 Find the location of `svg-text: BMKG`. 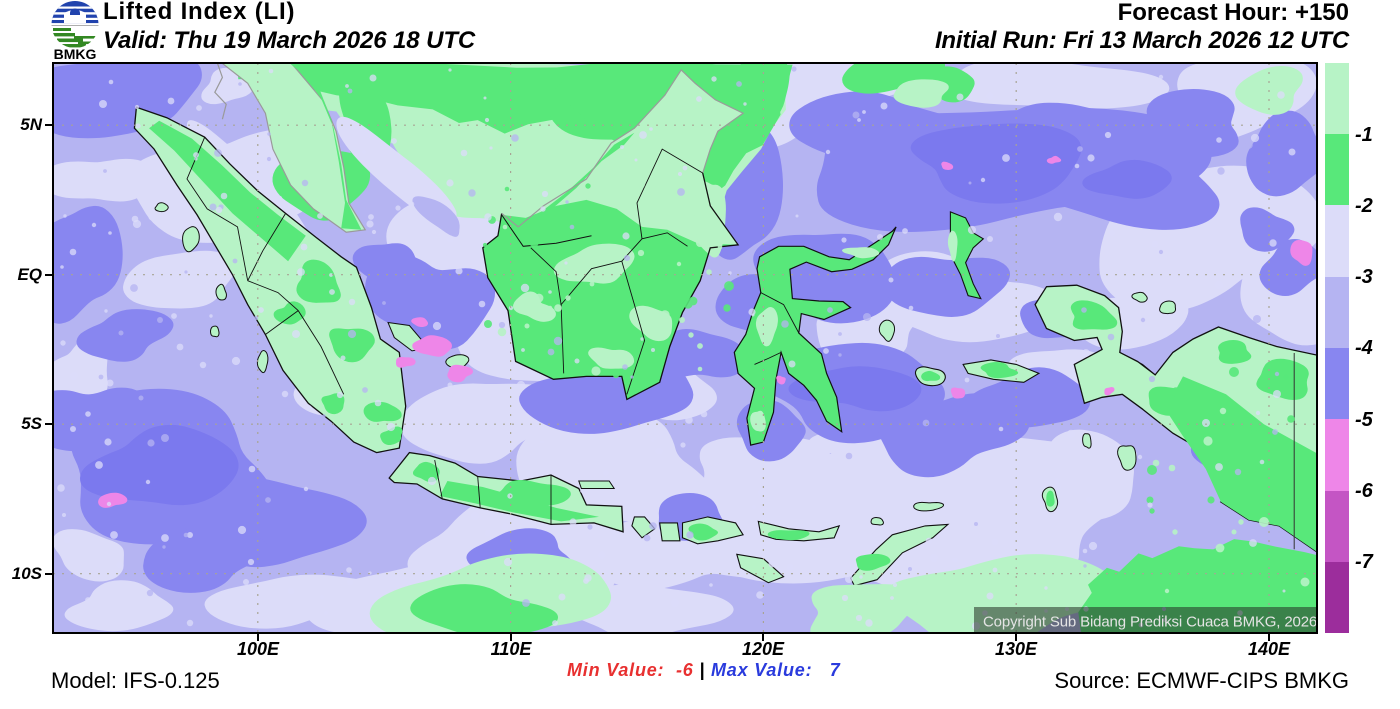

svg-text: BMKG is located at coordinates (75, 54).